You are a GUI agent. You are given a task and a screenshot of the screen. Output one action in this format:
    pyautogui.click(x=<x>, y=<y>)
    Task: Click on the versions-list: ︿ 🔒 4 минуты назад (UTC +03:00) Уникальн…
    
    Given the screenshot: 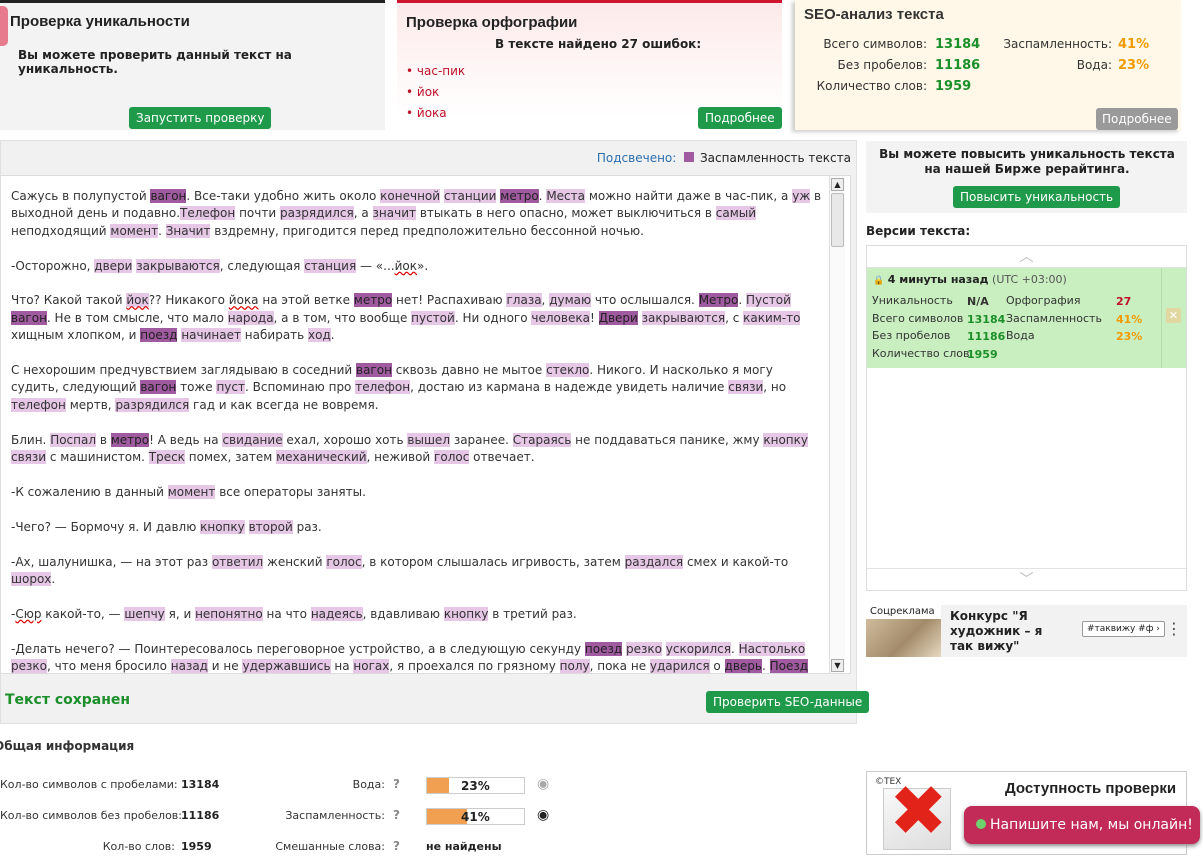 What is the action you would take?
    pyautogui.click(x=1026, y=418)
    